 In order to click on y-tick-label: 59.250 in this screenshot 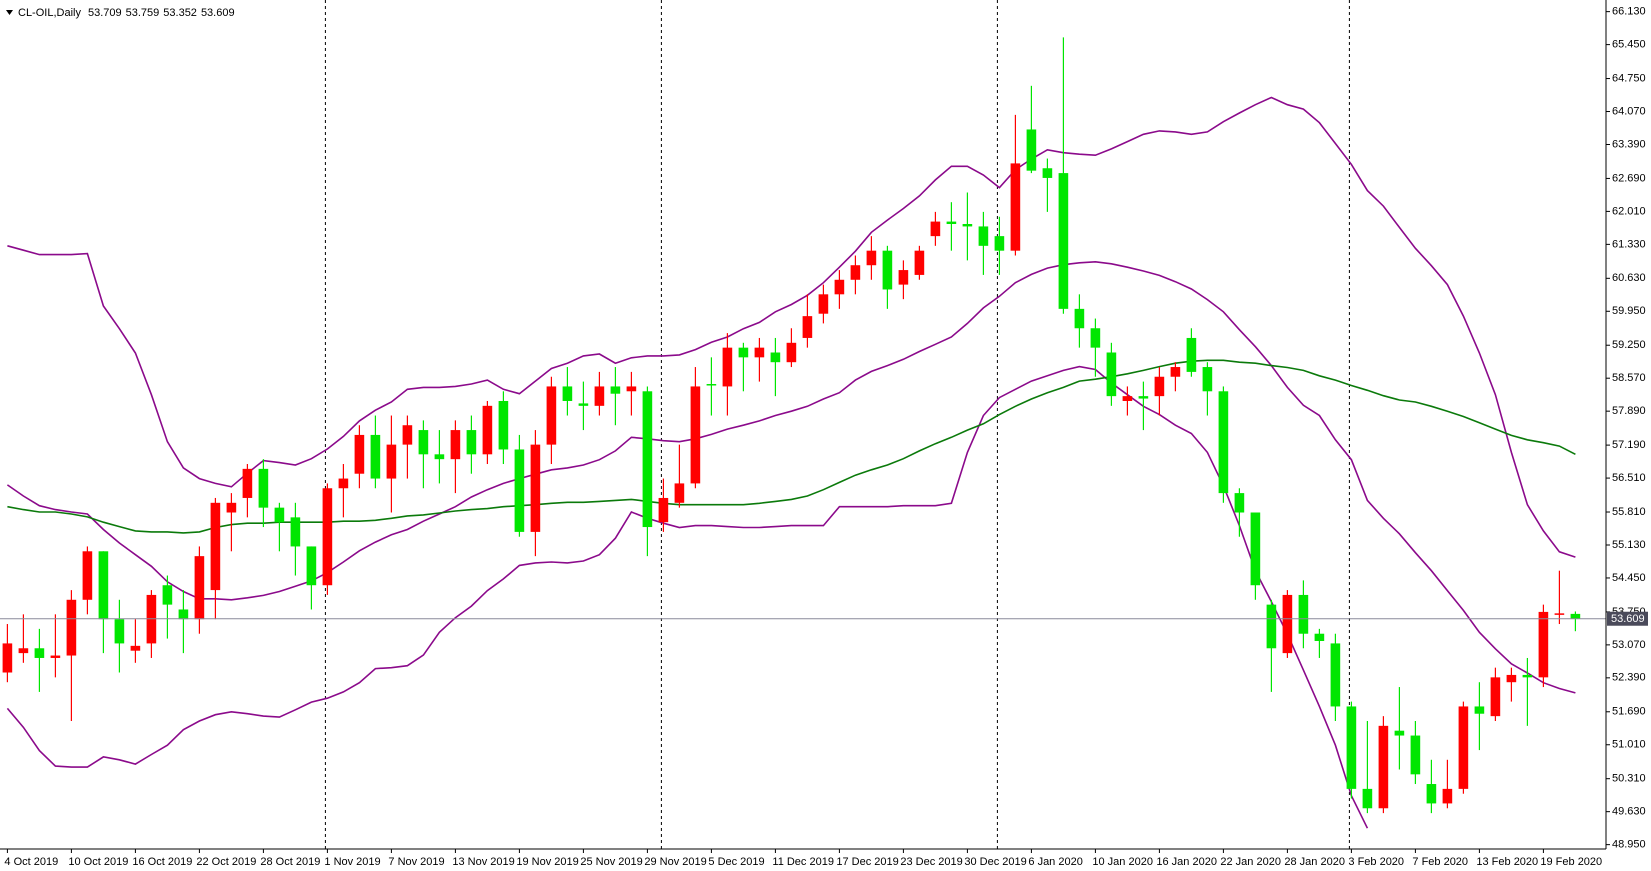, I will do `click(1629, 345)`.